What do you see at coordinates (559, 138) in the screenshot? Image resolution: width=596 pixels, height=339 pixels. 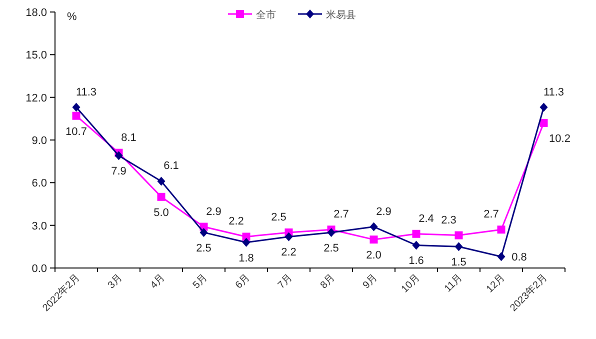 I see `data-label: 10.2` at bounding box center [559, 138].